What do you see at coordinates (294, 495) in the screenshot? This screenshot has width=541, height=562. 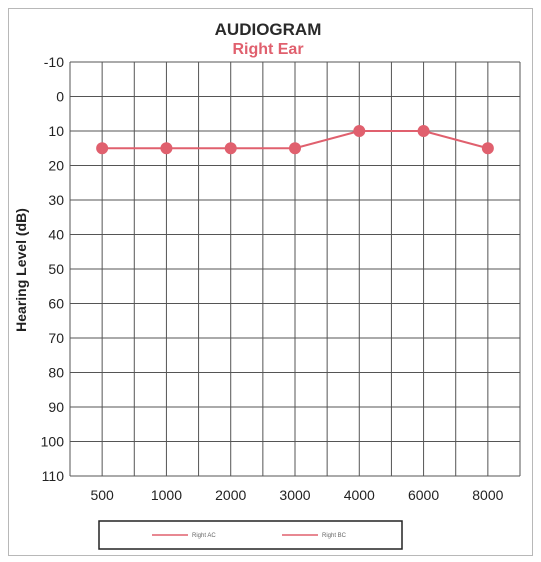 I see `x-tick-label: 3000` at bounding box center [294, 495].